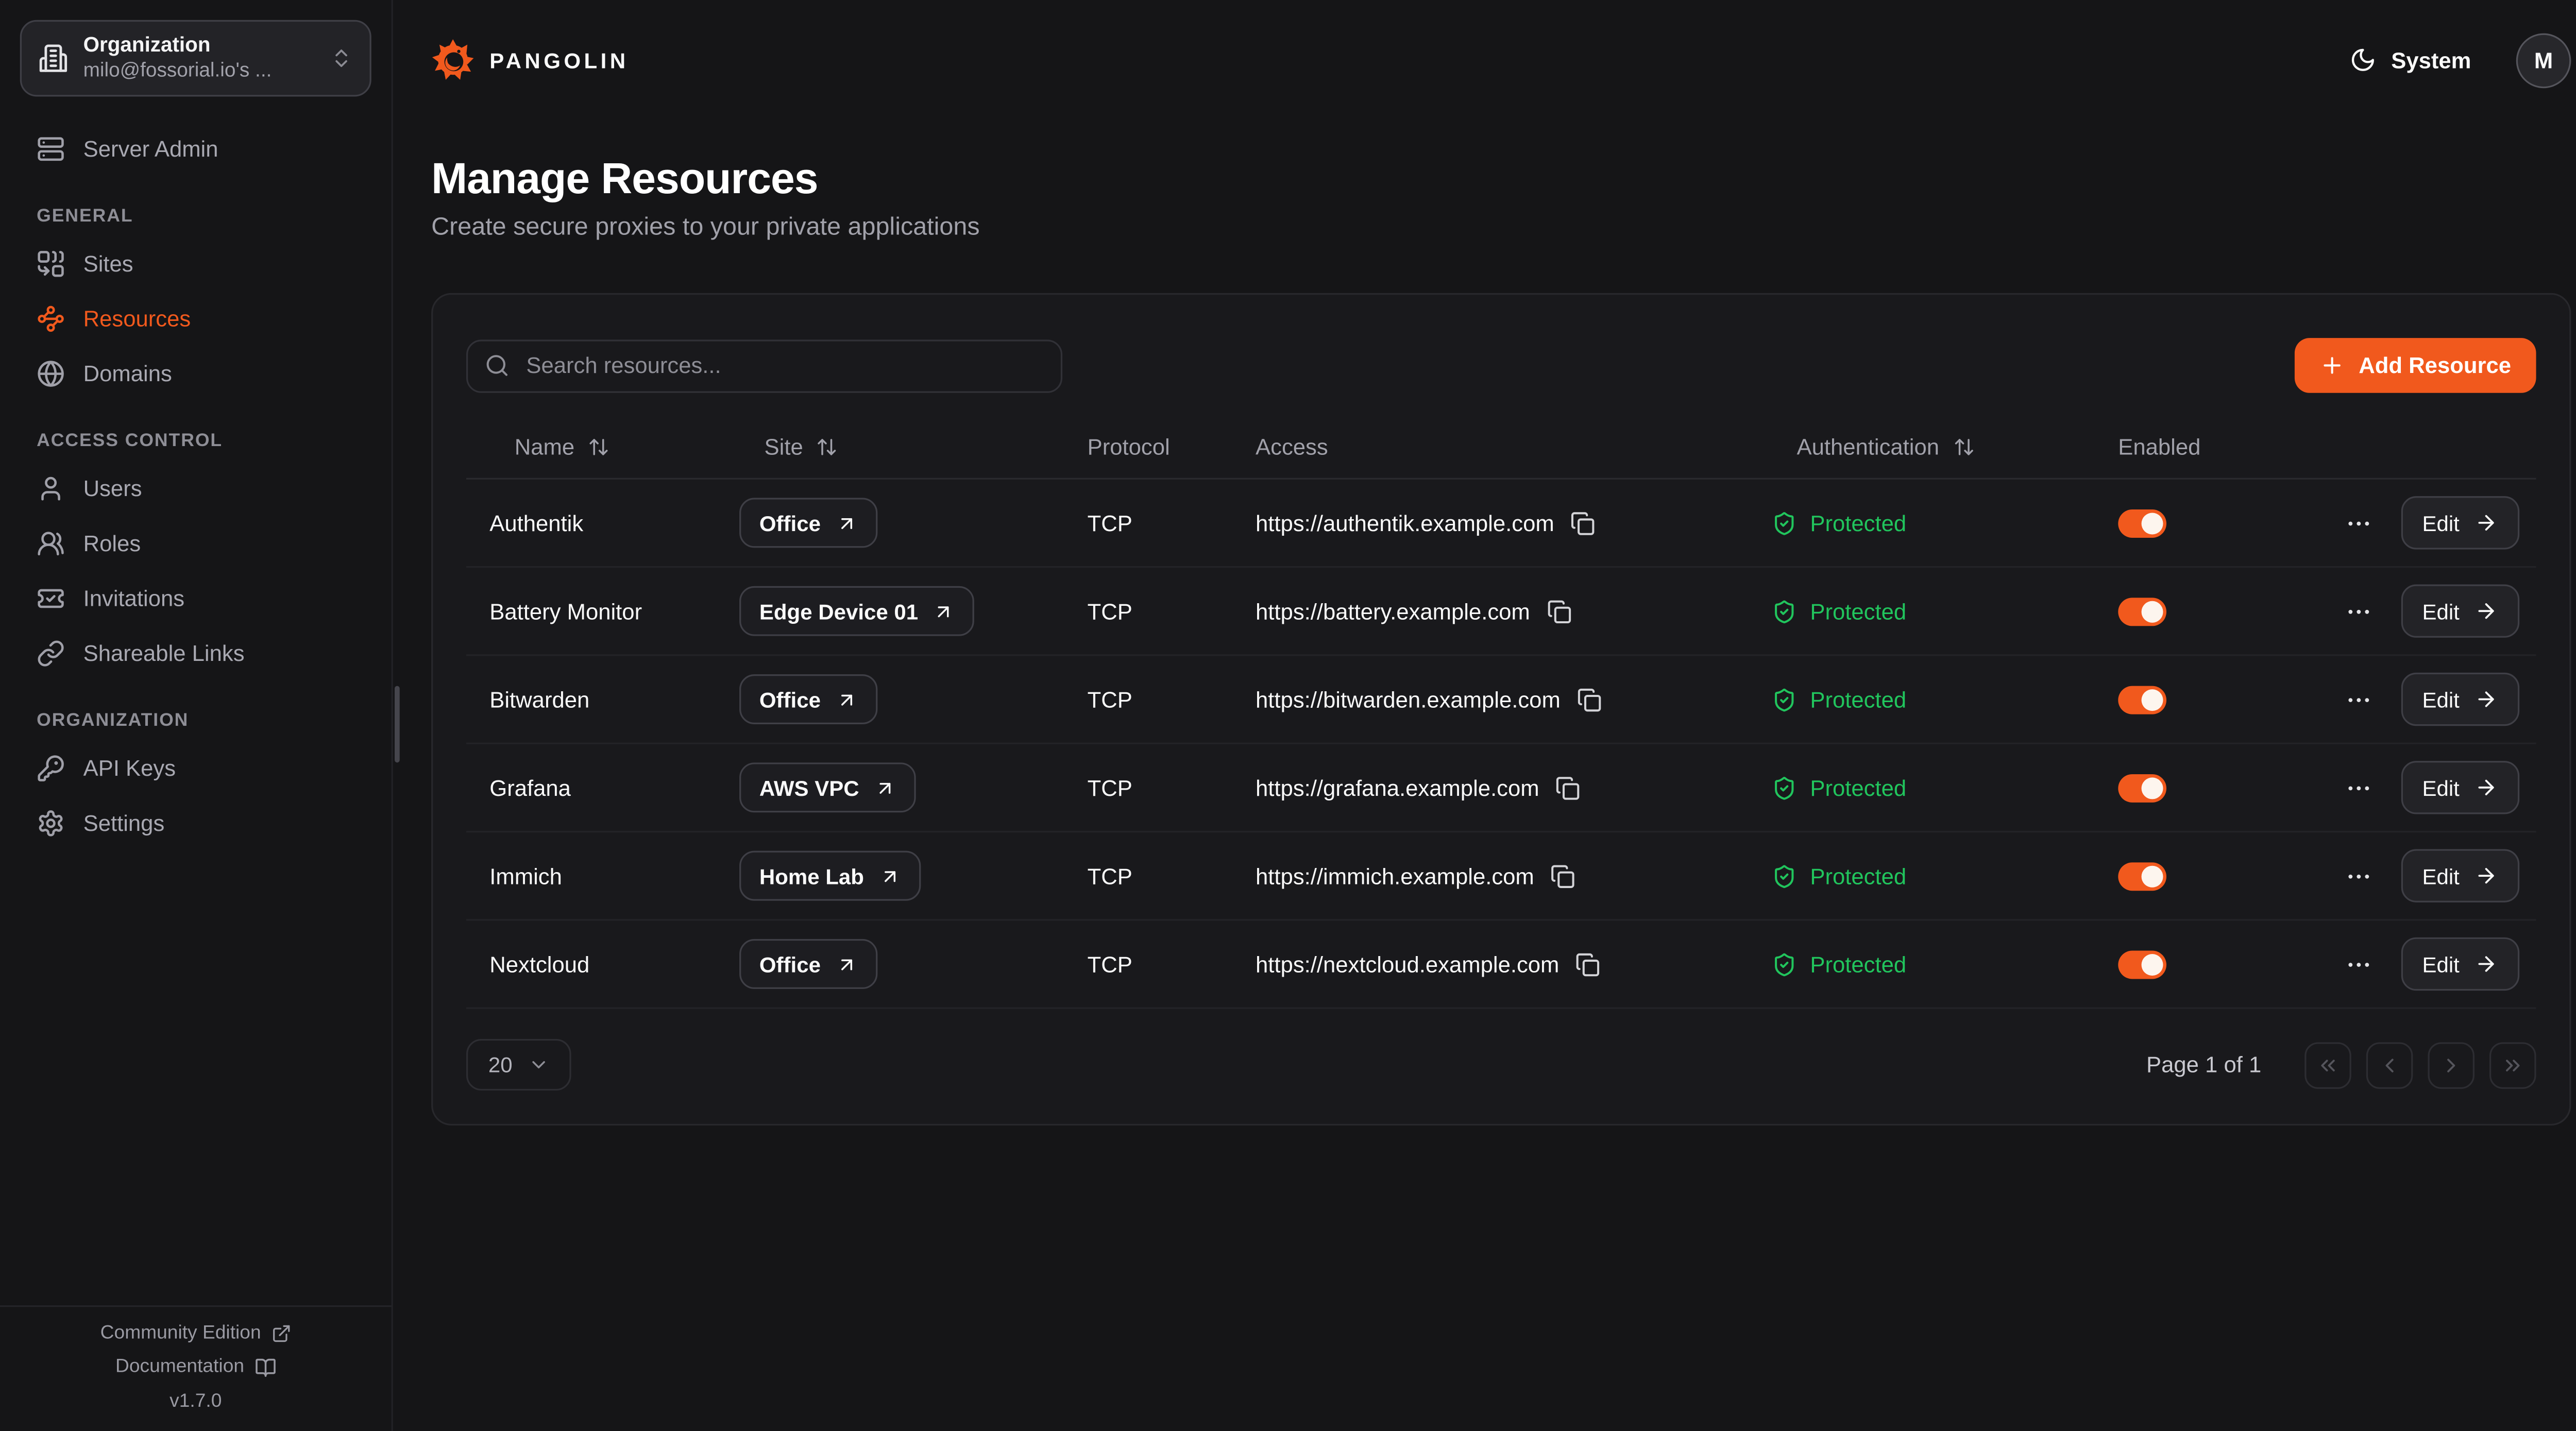 This screenshot has width=2576, height=1431. Describe the element at coordinates (518, 1064) in the screenshot. I see `page-size-select: 20` at that location.